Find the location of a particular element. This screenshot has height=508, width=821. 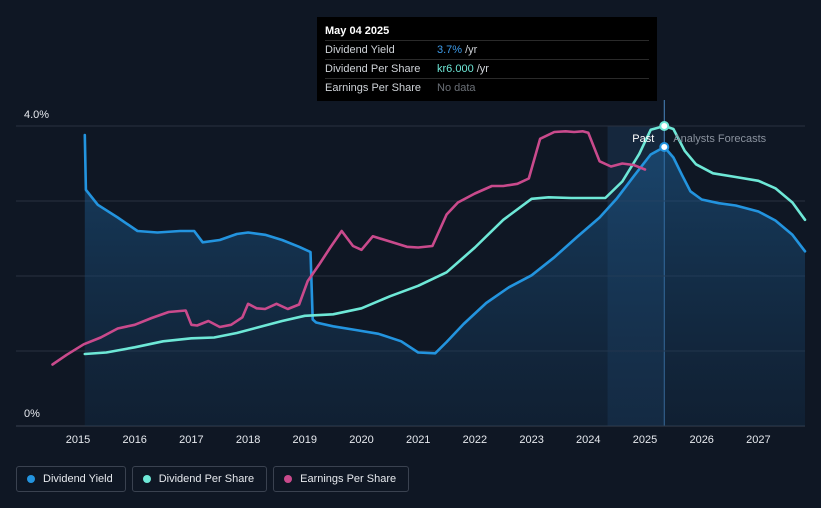

dividend-per-share-marker is located at coordinates (664, 126).